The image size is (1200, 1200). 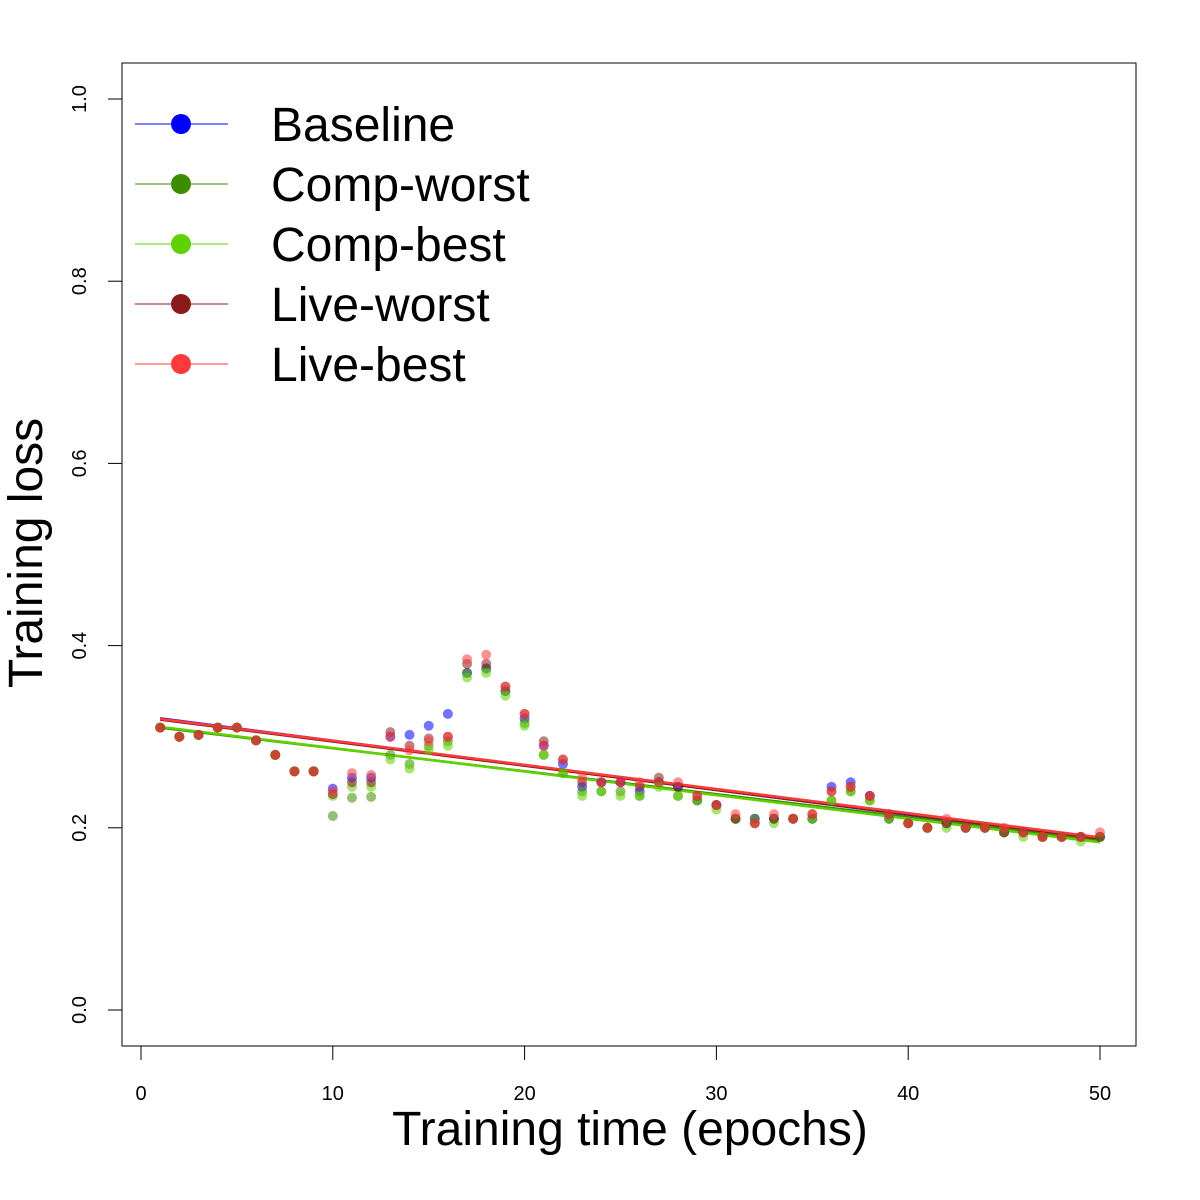 What do you see at coordinates (96, 554) in the screenshot?
I see `y-axis: 0.0 0.2 0.4 0.6 0.8 1.0` at bounding box center [96, 554].